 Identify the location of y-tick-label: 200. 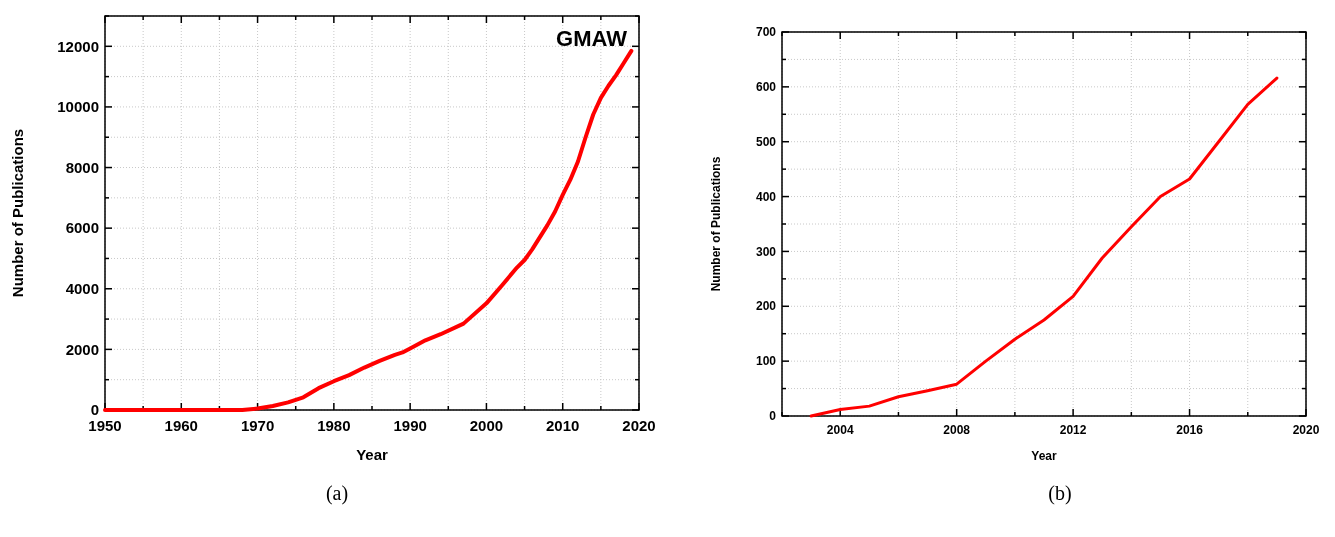
(766, 306).